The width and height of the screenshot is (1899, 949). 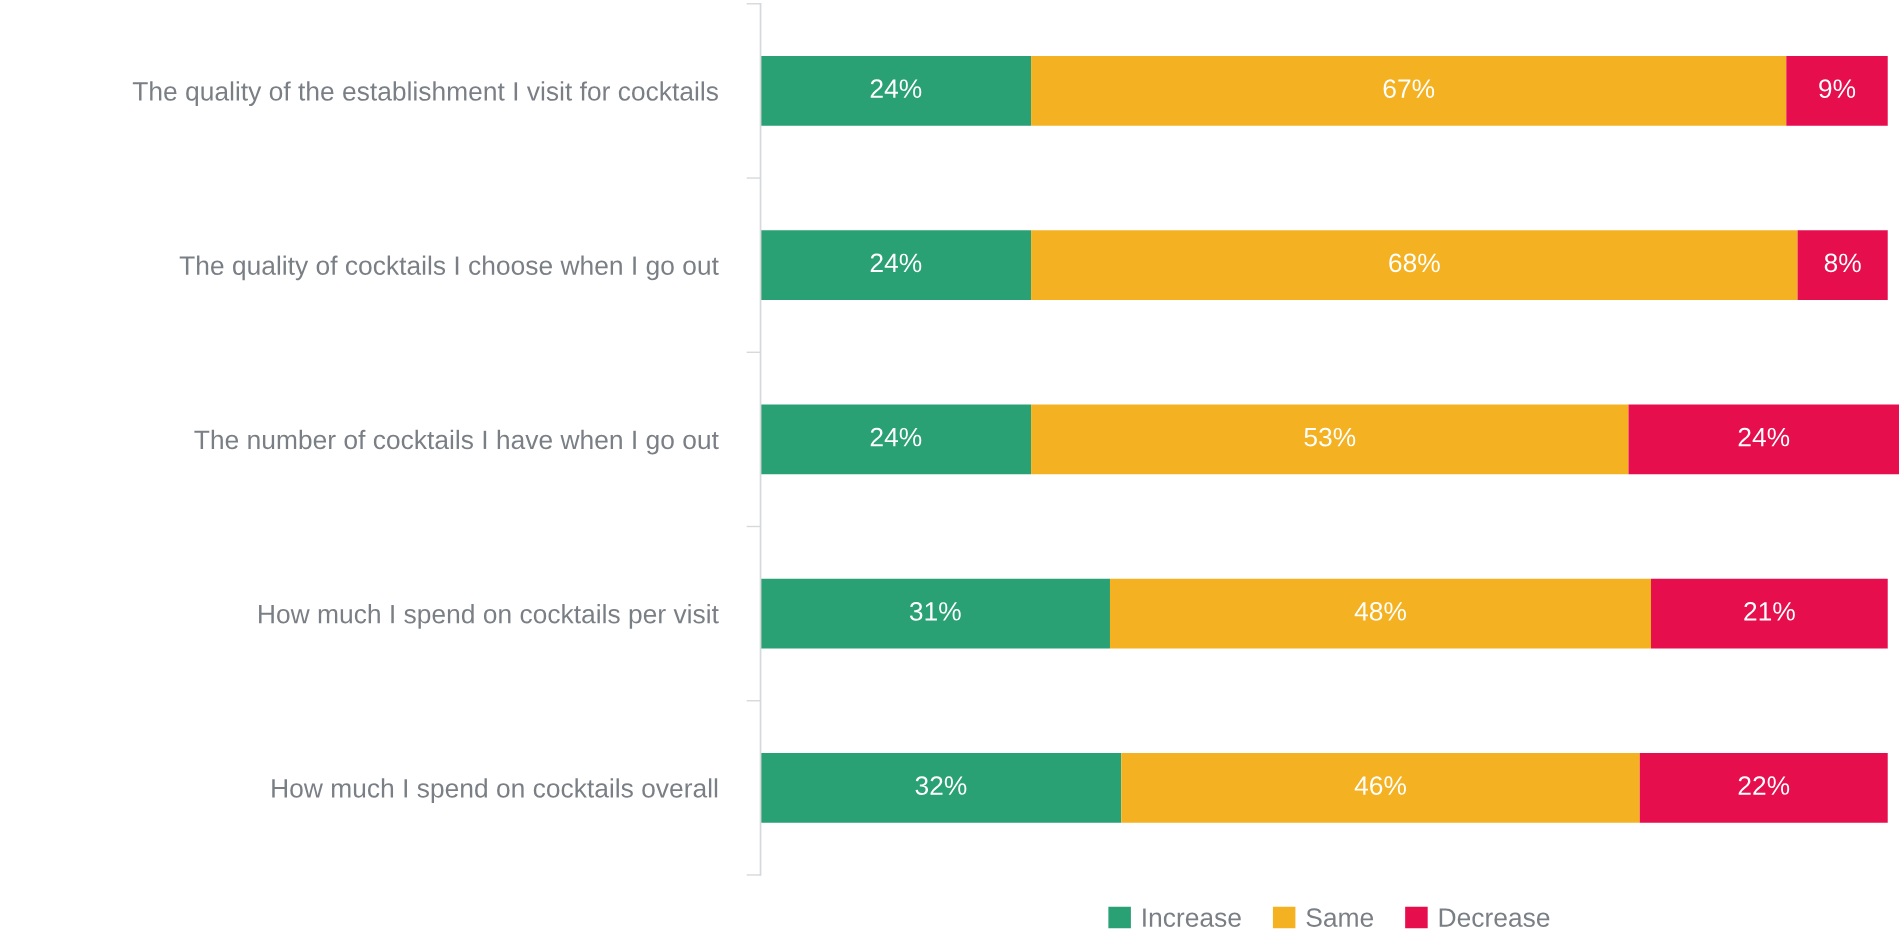 What do you see at coordinates (449, 268) in the screenshot?
I see `y-tick-label: The quality of cocktails I choose when I go out` at bounding box center [449, 268].